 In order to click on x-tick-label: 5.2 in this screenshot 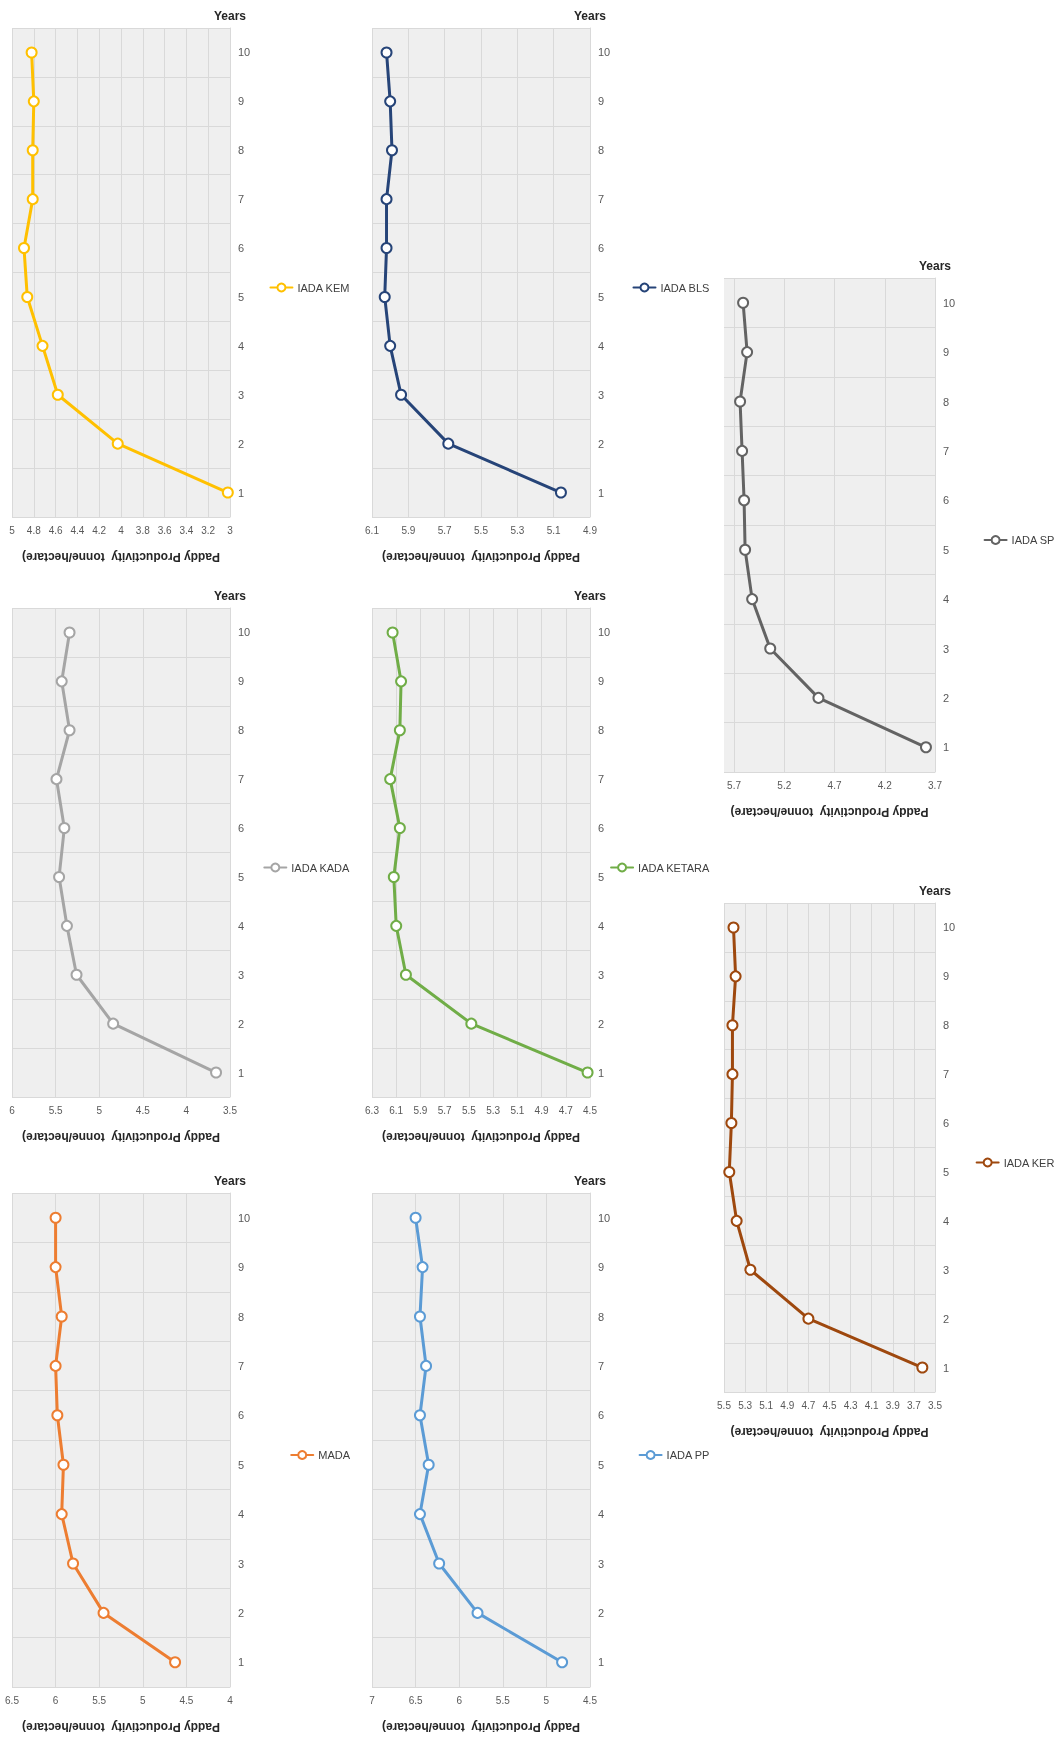, I will do `click(784, 785)`.